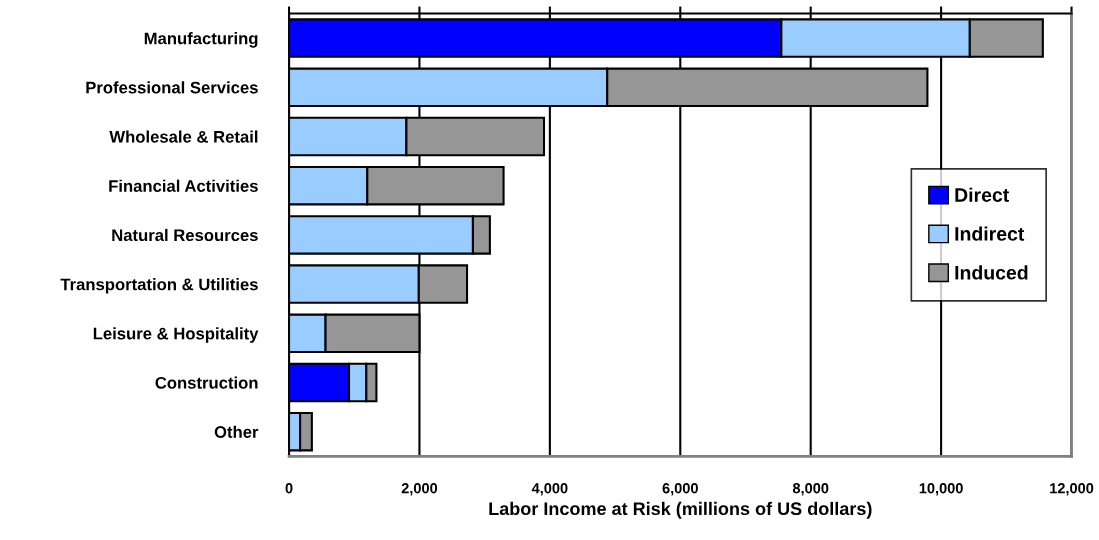 The height and width of the screenshot is (540, 1099). What do you see at coordinates (201, 40) in the screenshot?
I see `y-tick-label: Manufacturing` at bounding box center [201, 40].